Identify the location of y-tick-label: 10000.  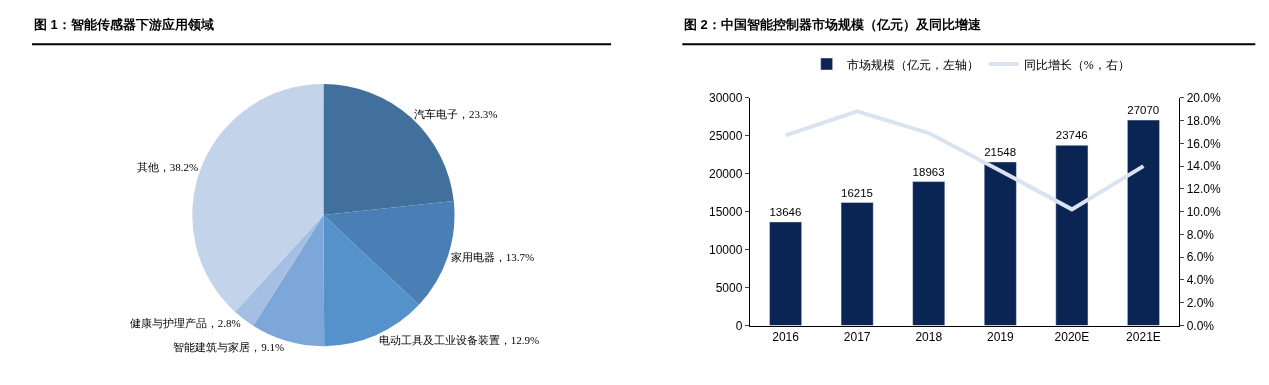
(726, 249).